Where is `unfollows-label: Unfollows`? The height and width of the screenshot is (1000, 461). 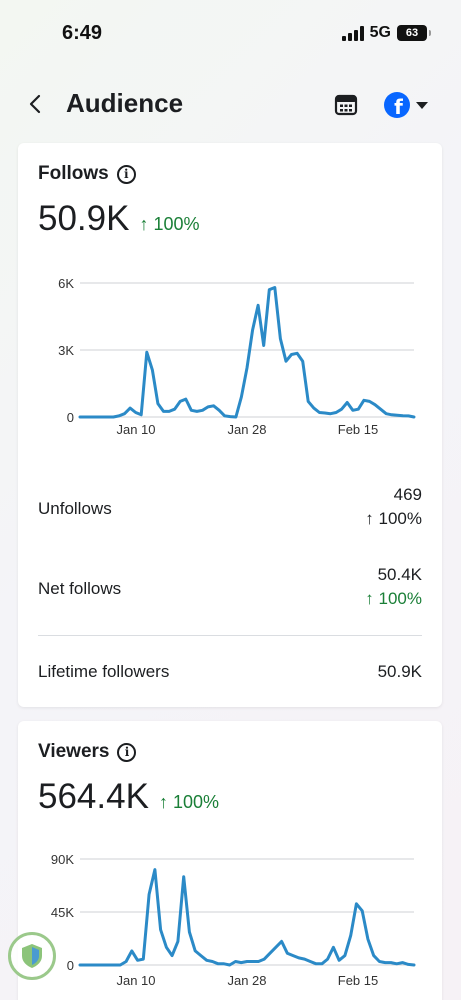
unfollows-label: Unfollows is located at coordinates (75, 508).